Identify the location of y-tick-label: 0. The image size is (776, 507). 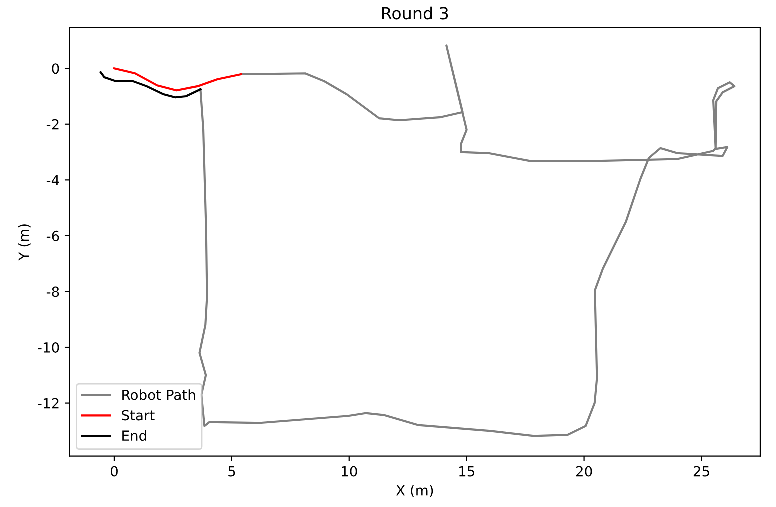
(56, 69).